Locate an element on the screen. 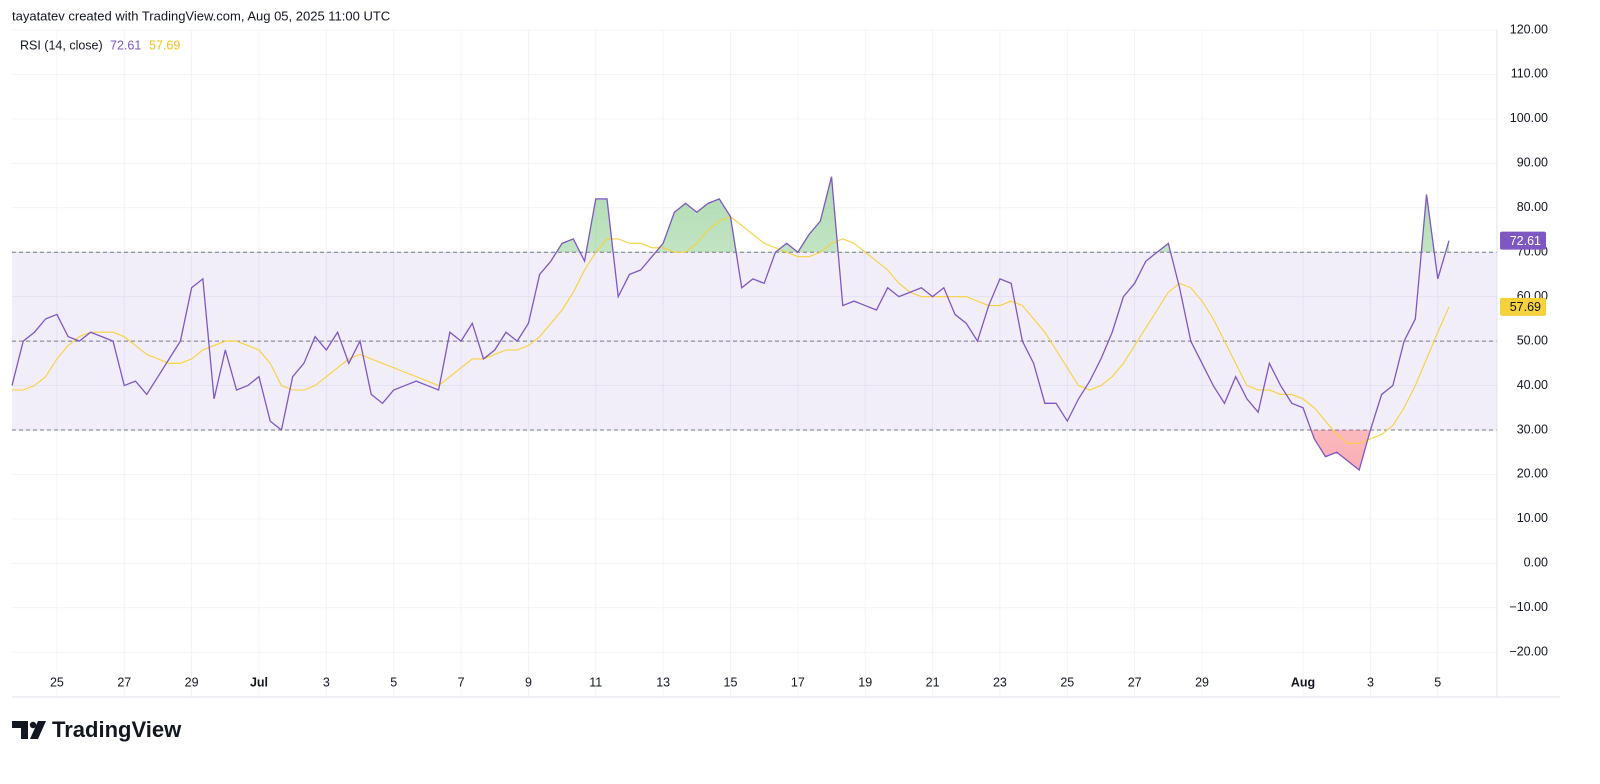  x-tick-label: Aug is located at coordinates (1303, 682).